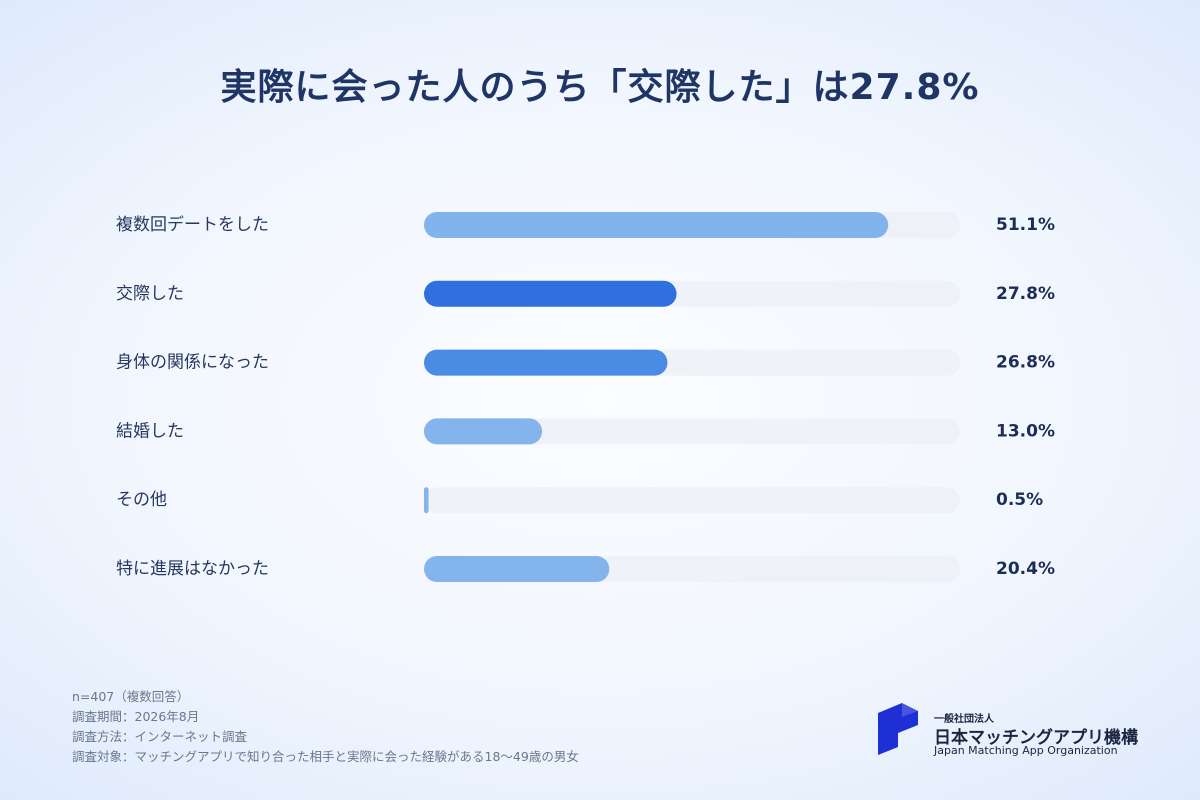 This screenshot has width=1200, height=800. What do you see at coordinates (192, 569) in the screenshot?
I see `category-label: 特に進展はなかった` at bounding box center [192, 569].